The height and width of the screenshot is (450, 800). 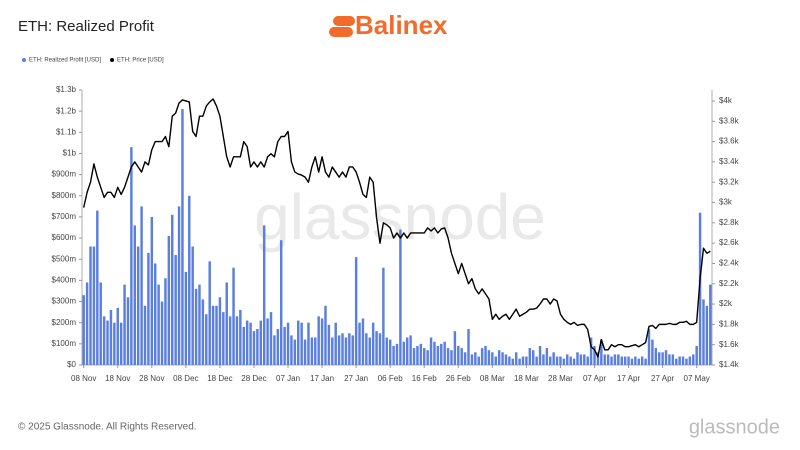 I want to click on y2-tick-label: $3.2k, so click(x=729, y=181).